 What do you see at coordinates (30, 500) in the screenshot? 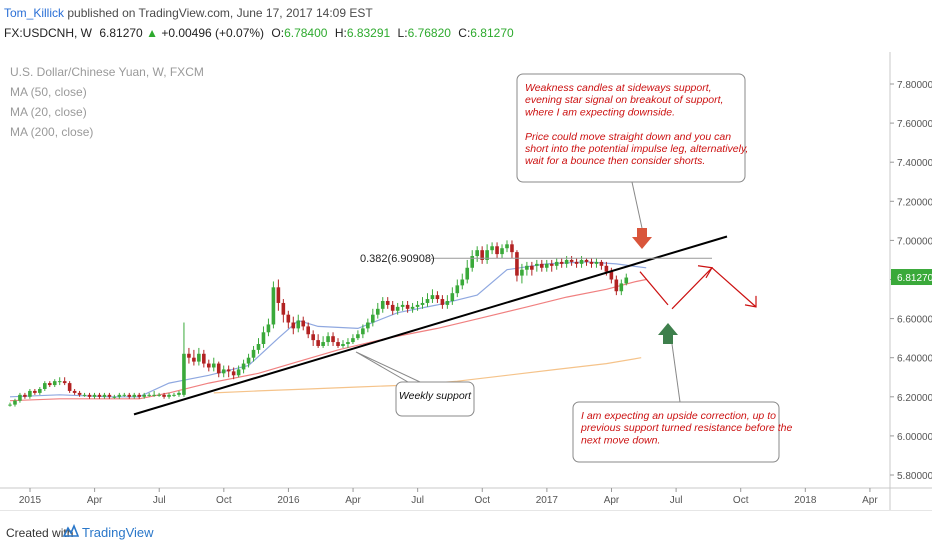
I see `x-tick-label: 2015` at bounding box center [30, 500].